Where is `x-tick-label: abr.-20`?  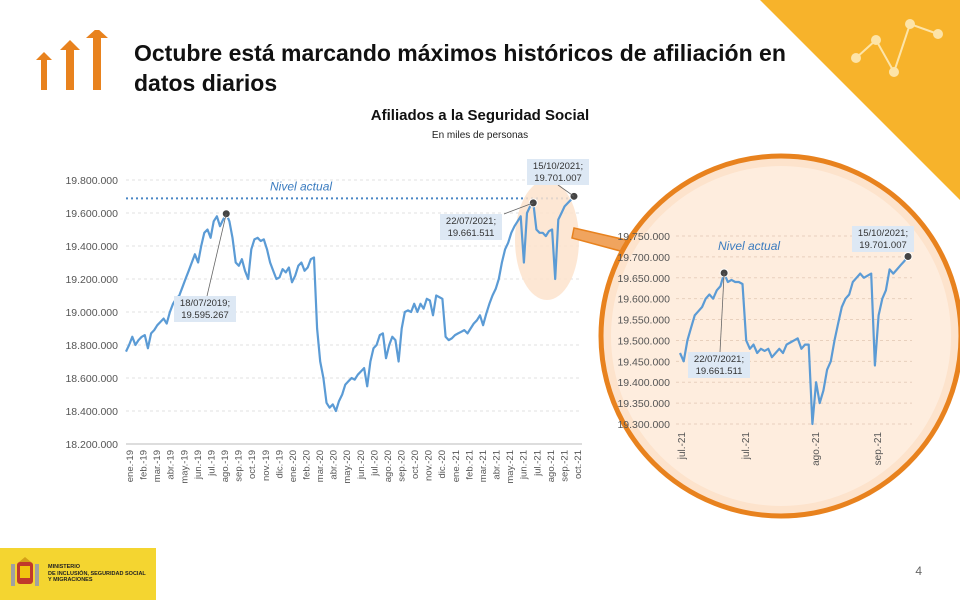 x-tick-label: abr.-20 is located at coordinates (334, 465).